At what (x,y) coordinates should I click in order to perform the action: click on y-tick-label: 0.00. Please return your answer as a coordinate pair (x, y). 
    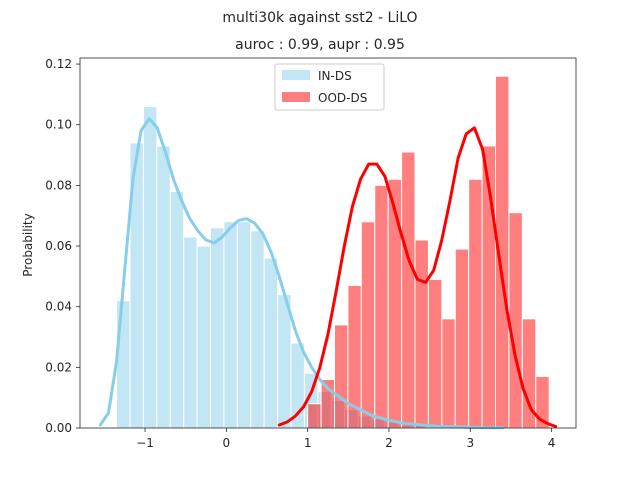
    Looking at the image, I should click on (58, 428).